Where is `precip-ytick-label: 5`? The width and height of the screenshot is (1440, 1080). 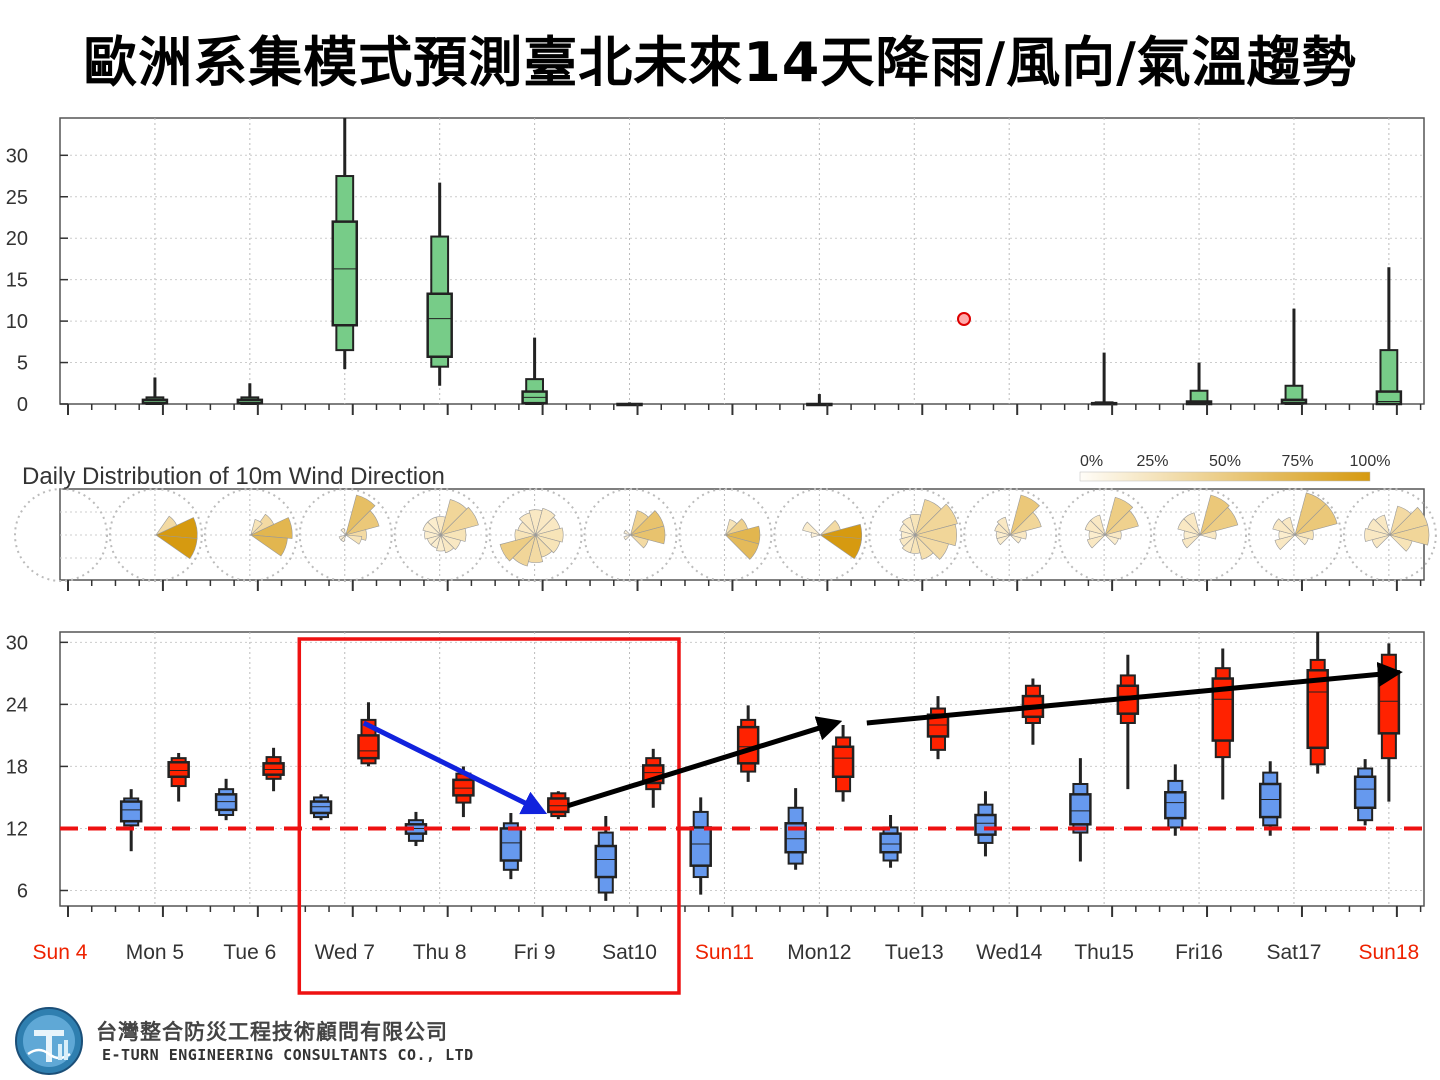 precip-ytick-label: 5 is located at coordinates (22, 364).